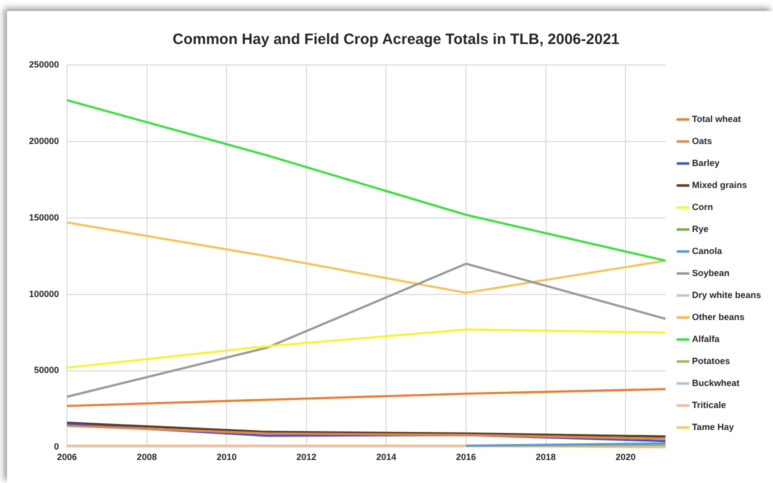  Describe the element at coordinates (709, 405) in the screenshot. I see `legend-label: Triticale` at that location.